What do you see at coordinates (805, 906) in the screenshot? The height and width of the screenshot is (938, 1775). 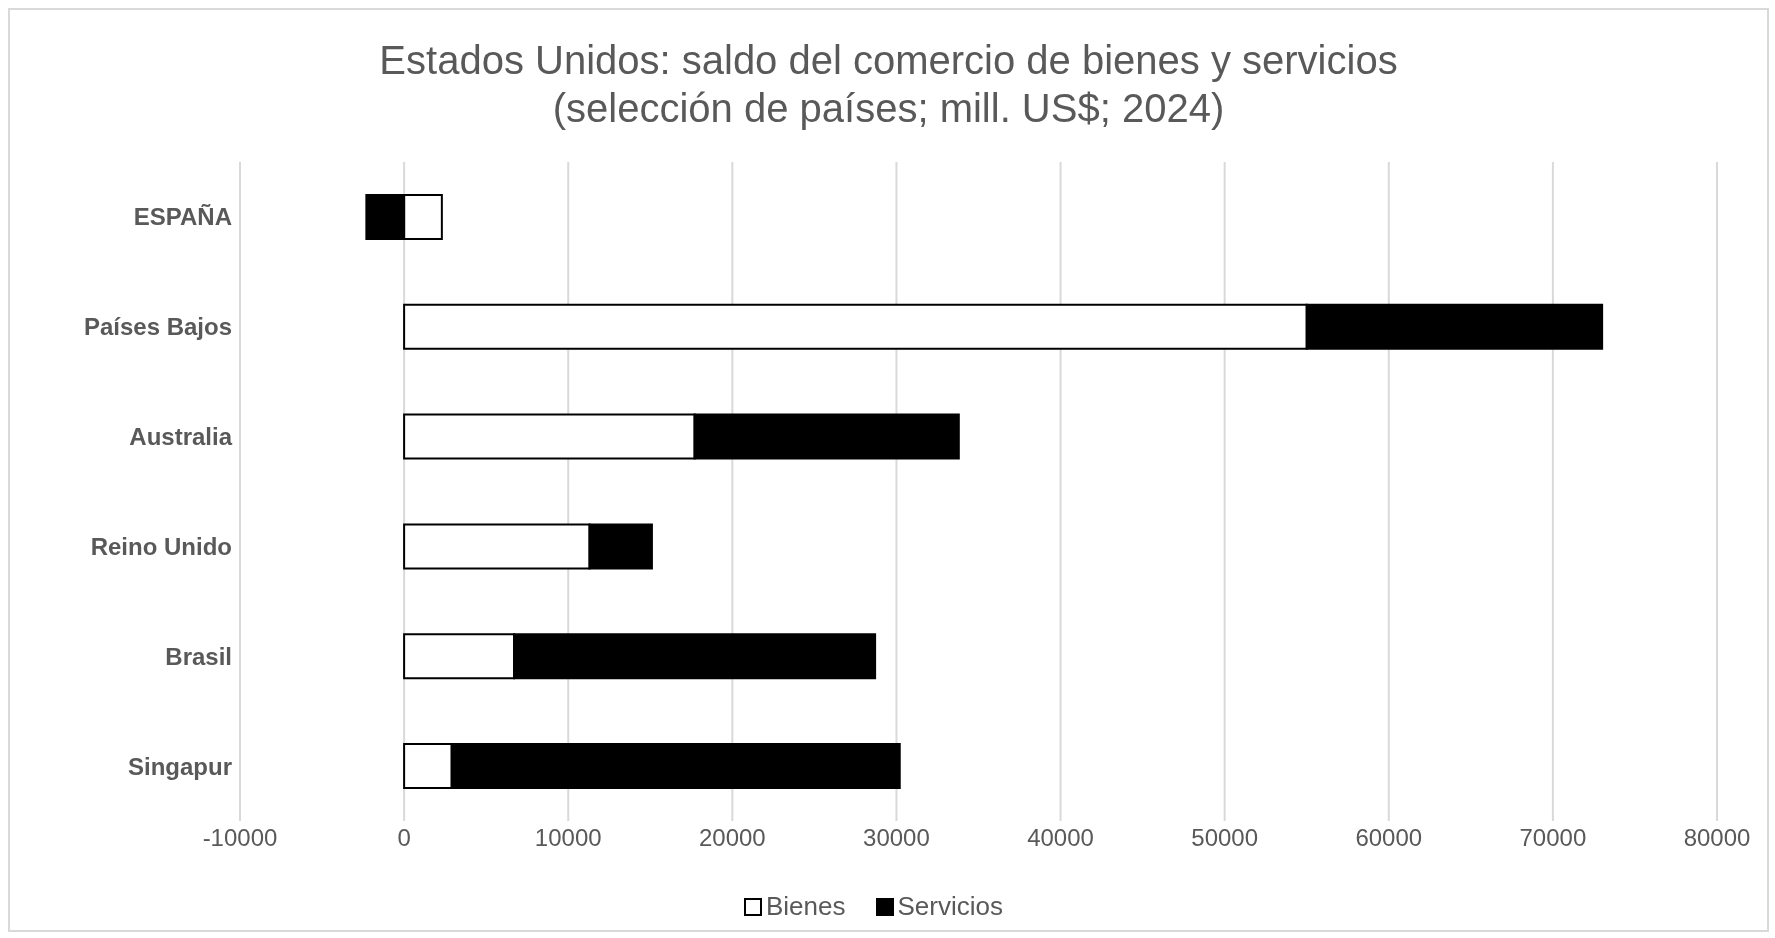 I see `legend-label: Bienes` at bounding box center [805, 906].